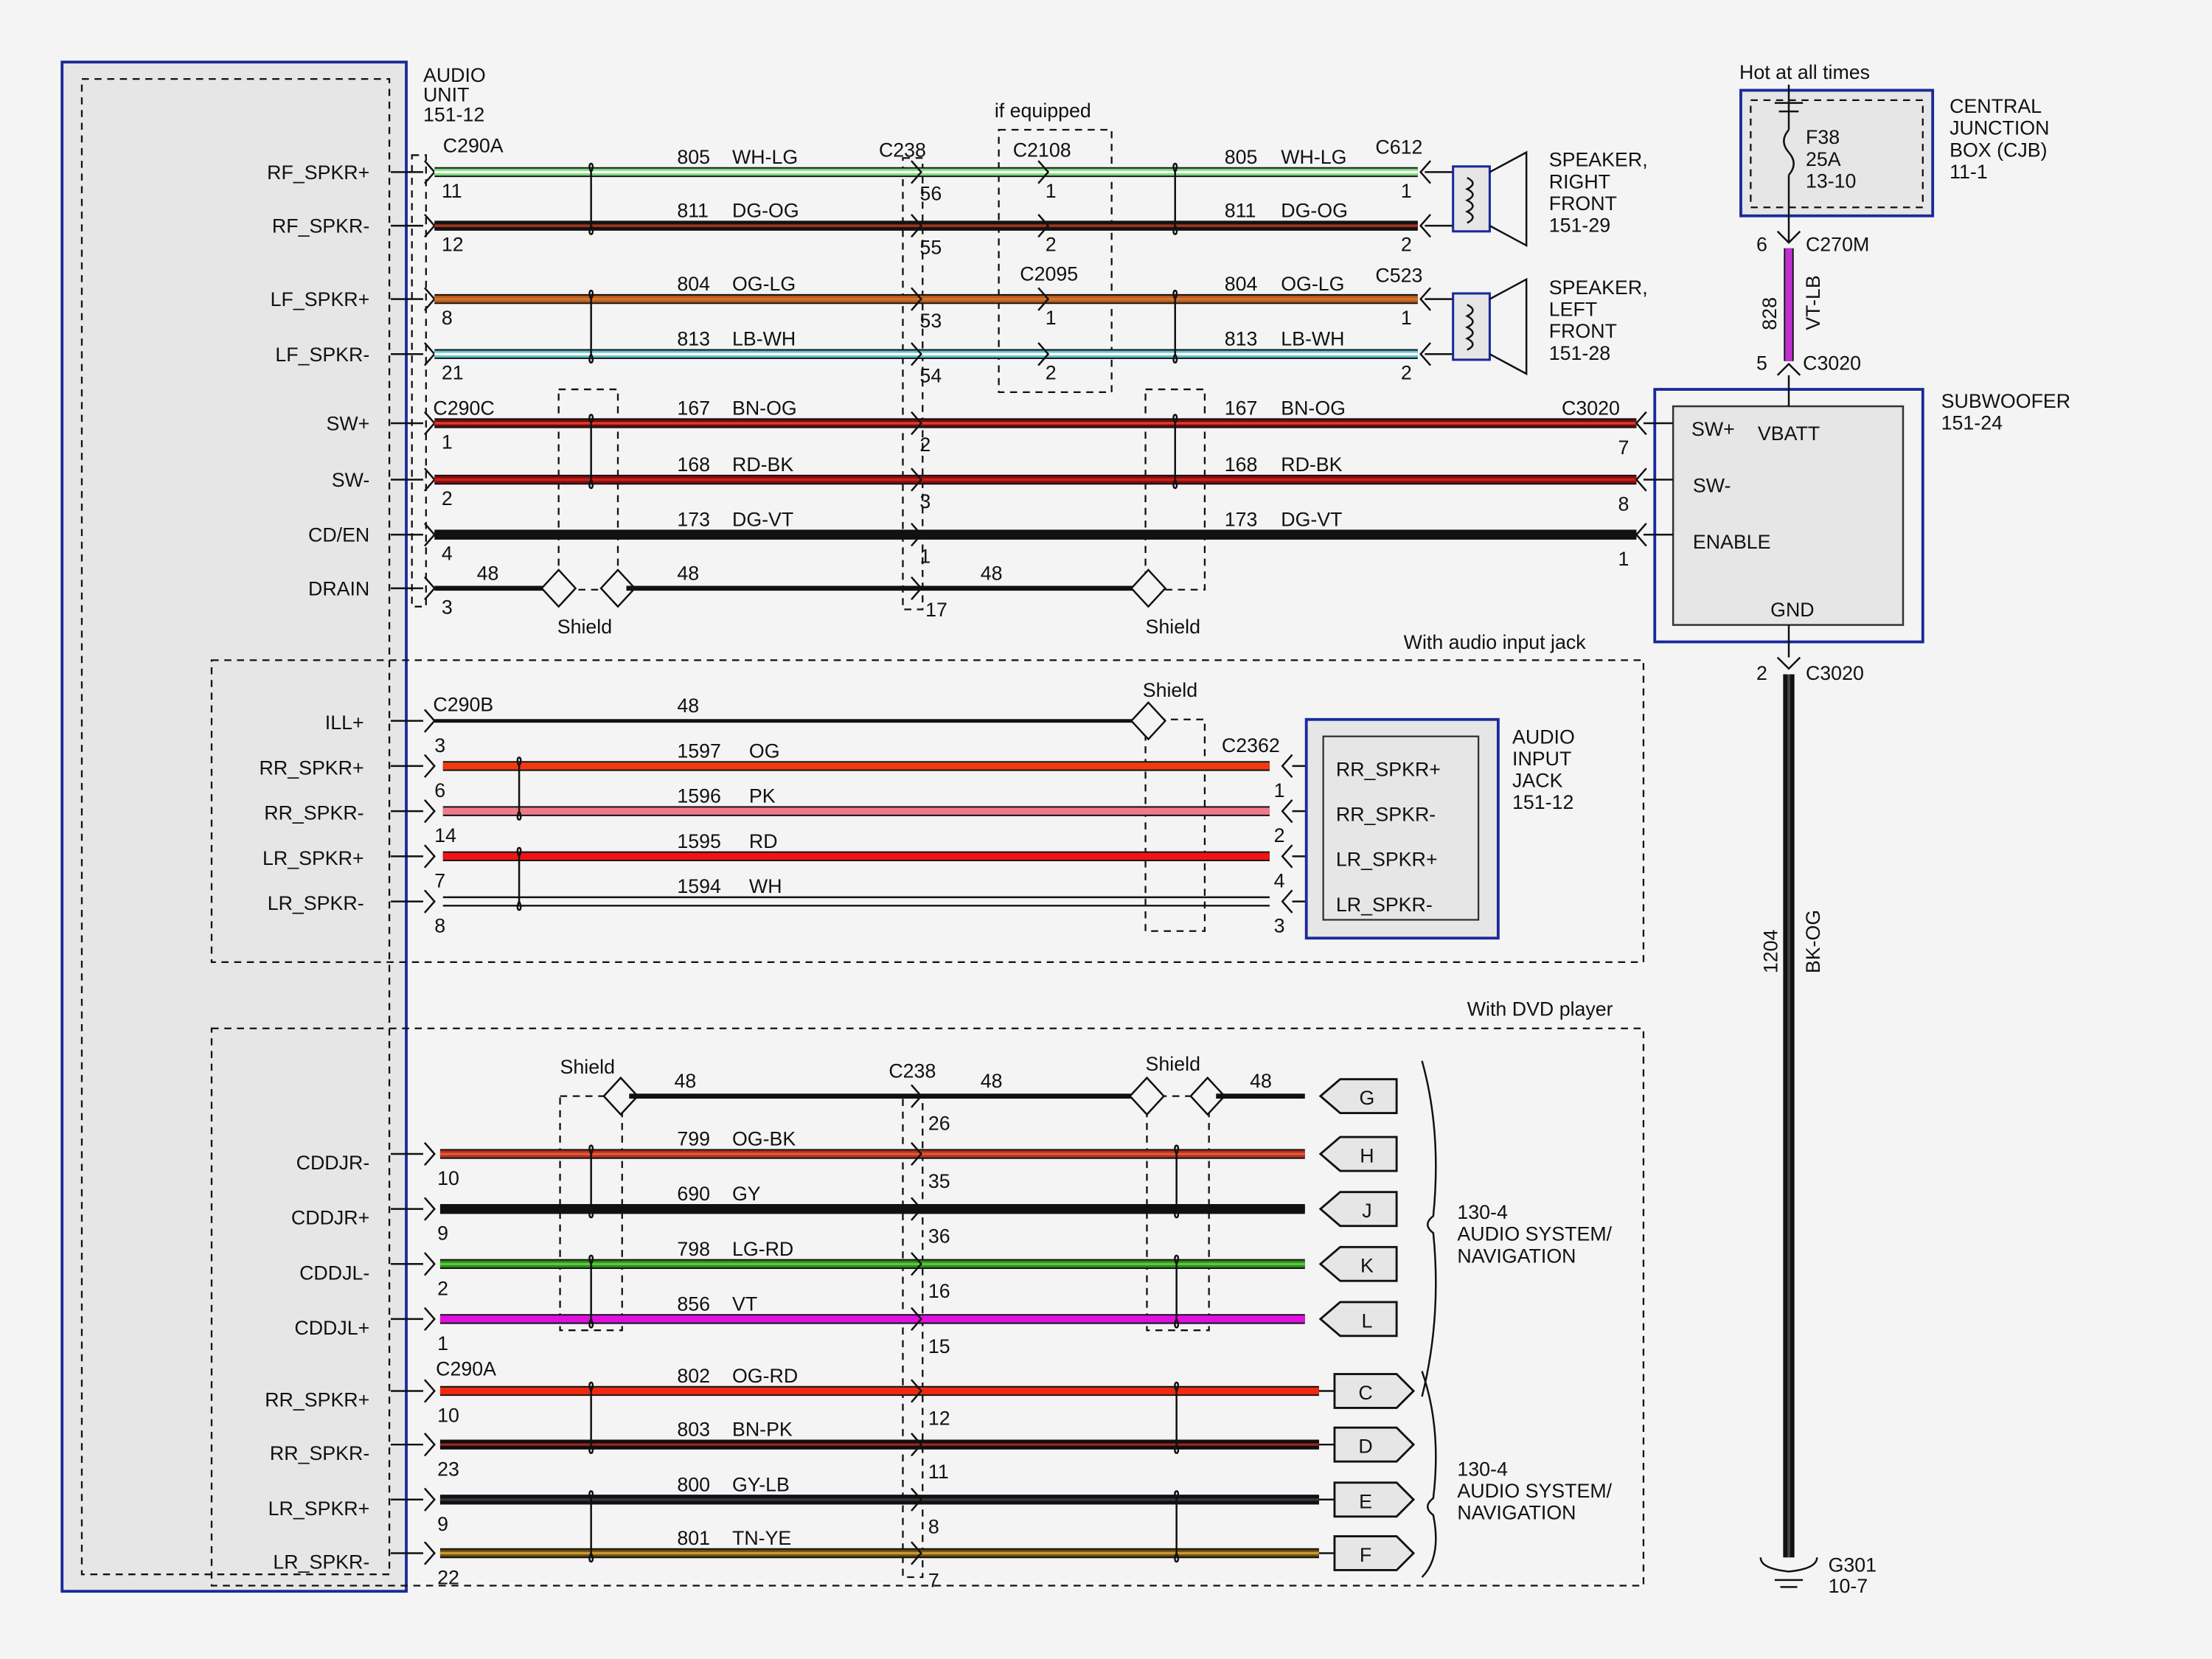 This screenshot has width=2212, height=1659. Describe the element at coordinates (764, 1139) in the screenshot. I see `wire-color-code: OG-BK` at that location.